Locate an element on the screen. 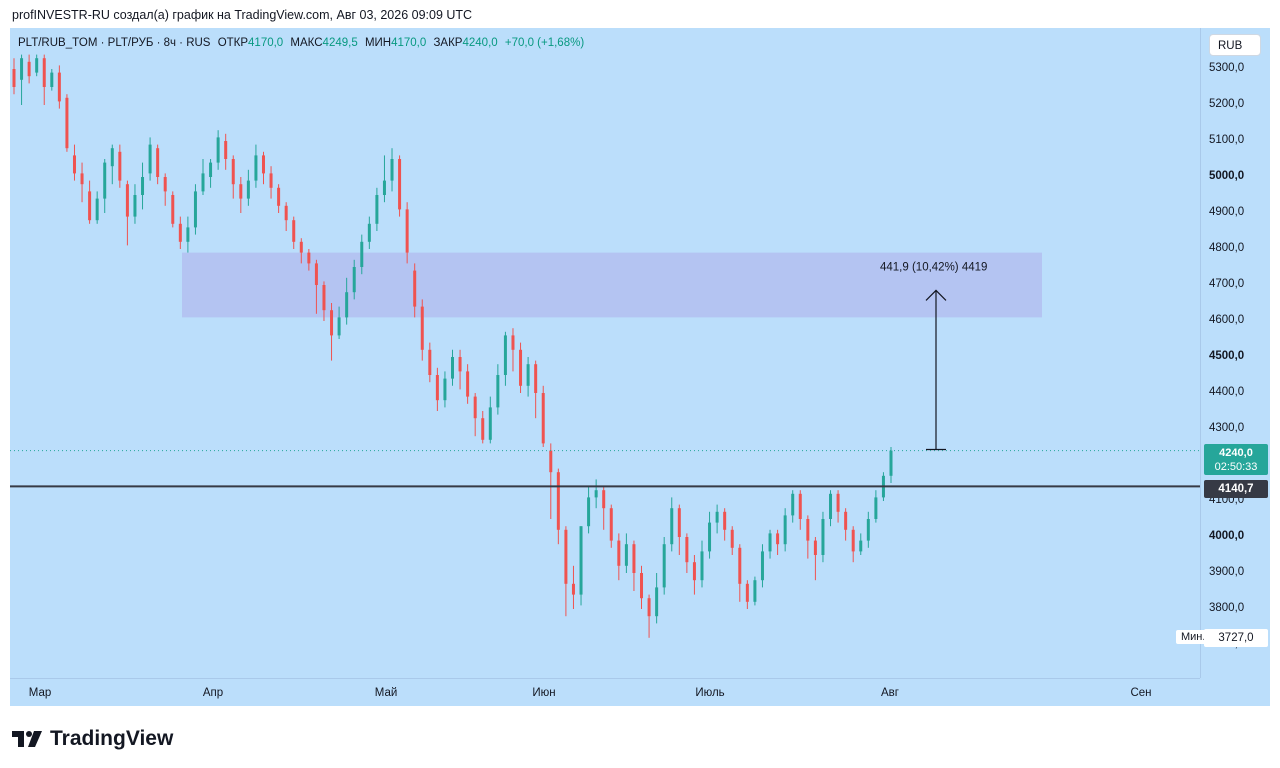 This screenshot has width=1280, height=768. legend-high-label: МАКС is located at coordinates (306, 43).